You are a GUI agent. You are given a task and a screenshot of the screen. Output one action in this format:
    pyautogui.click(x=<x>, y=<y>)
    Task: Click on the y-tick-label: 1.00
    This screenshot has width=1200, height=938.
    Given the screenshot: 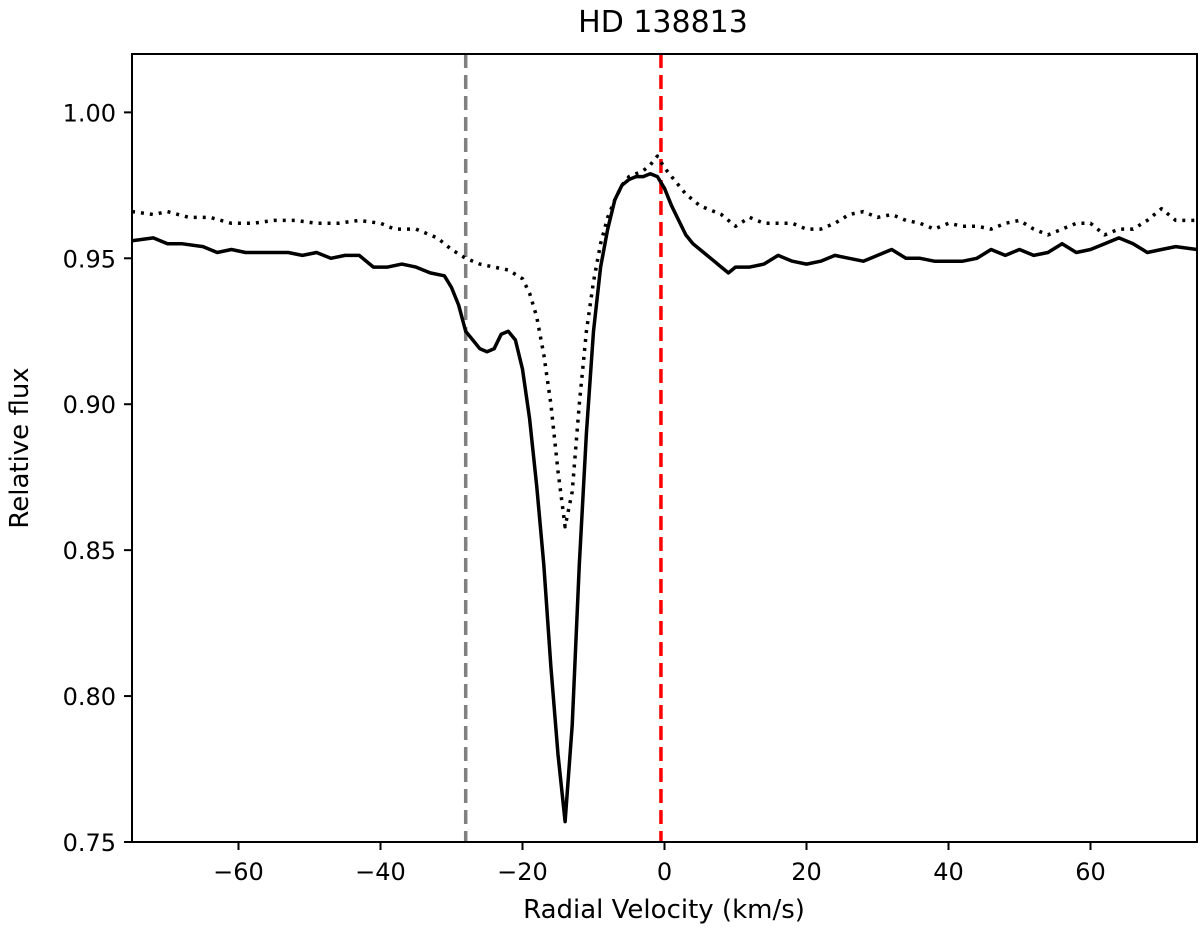 What is the action you would take?
    pyautogui.click(x=89, y=113)
    